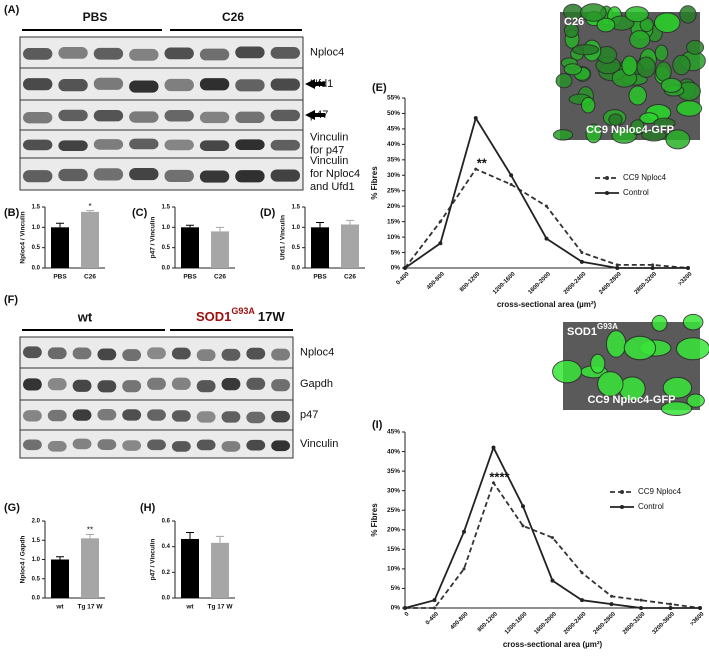 This screenshot has width=709, height=662. Describe the element at coordinates (240, 315) in the screenshot. I see `group-label: SOD1G93A 17W` at that location.